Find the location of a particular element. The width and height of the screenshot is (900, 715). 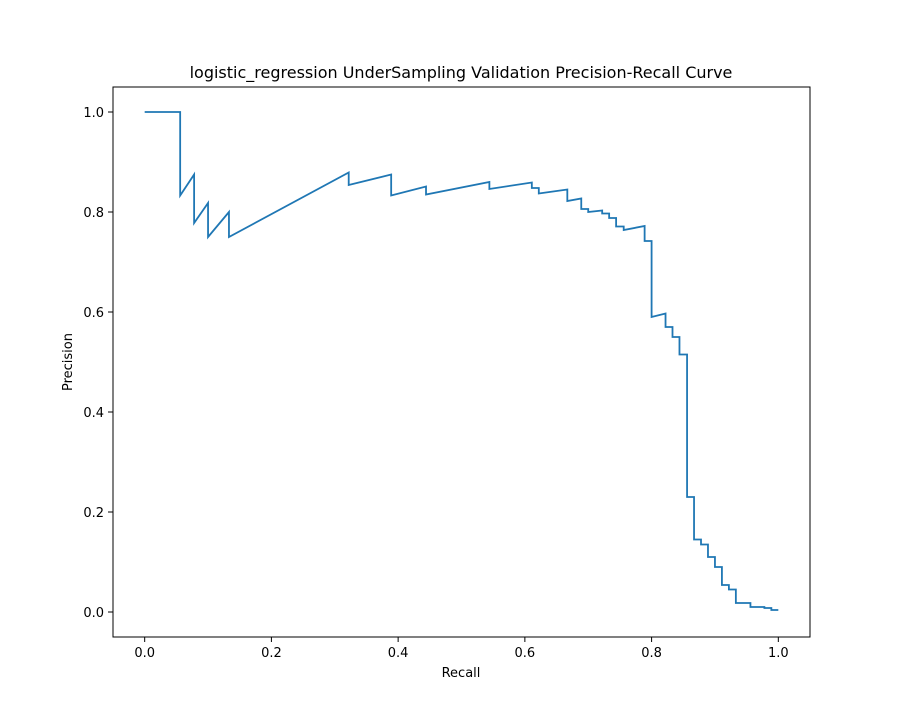

x-tick-label: 0.8 is located at coordinates (651, 653).